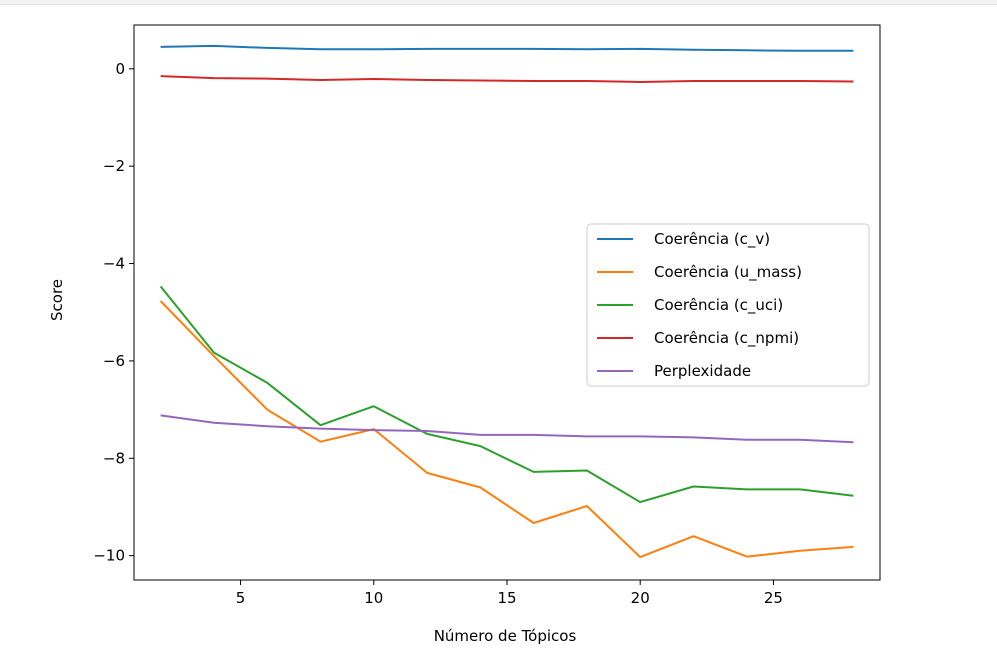 The image size is (997, 662). I want to click on legend-label: Coerência (u_mass), so click(728, 272).